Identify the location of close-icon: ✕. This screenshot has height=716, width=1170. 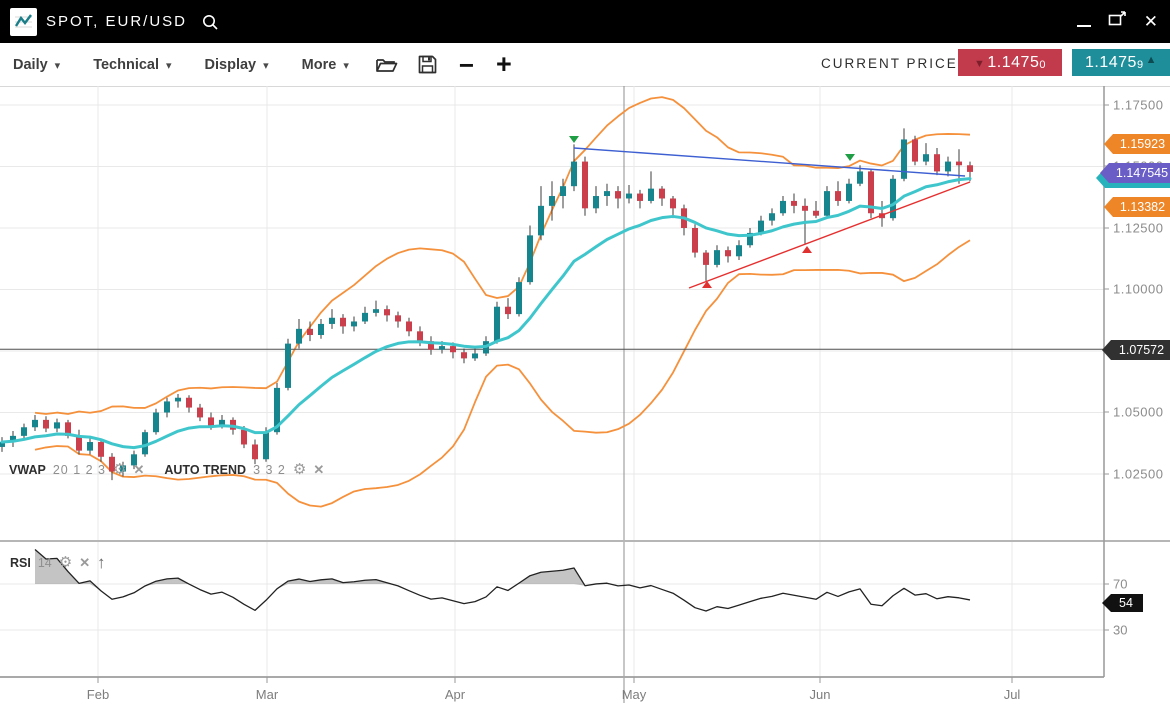
(1150, 21).